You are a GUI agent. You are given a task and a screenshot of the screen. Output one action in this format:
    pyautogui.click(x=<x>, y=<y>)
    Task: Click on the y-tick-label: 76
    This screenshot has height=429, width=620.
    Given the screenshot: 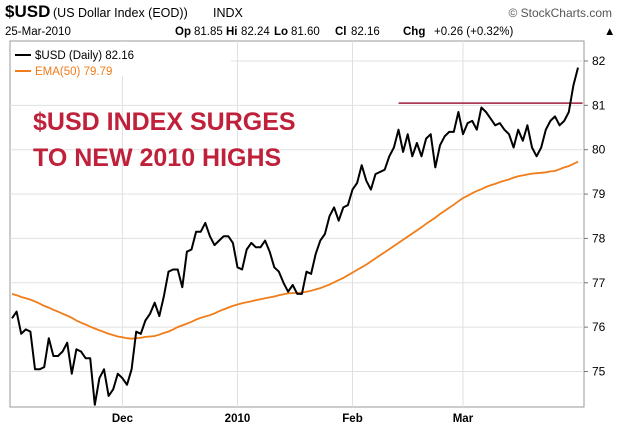 What is the action you would take?
    pyautogui.click(x=599, y=327)
    